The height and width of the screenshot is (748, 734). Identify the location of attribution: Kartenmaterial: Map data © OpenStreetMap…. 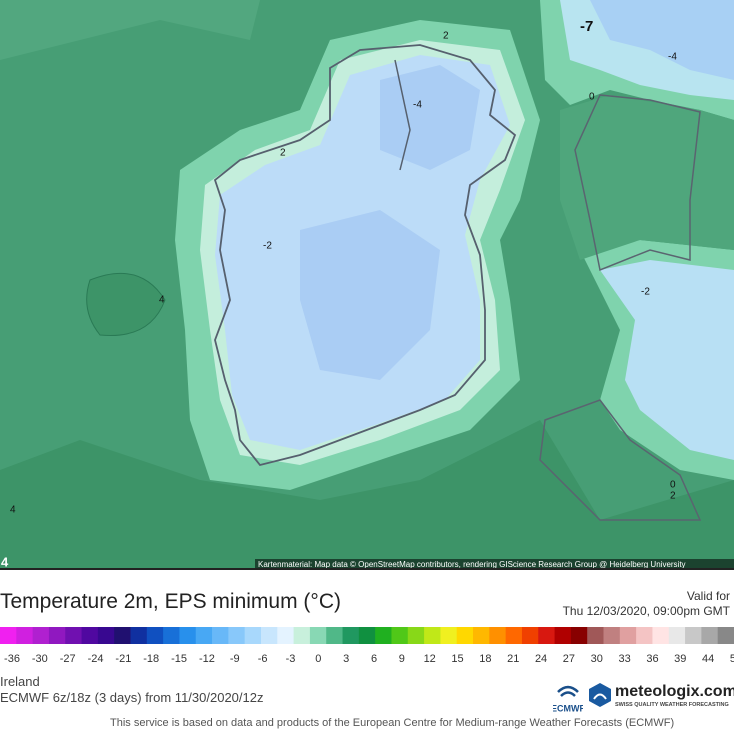
(472, 564).